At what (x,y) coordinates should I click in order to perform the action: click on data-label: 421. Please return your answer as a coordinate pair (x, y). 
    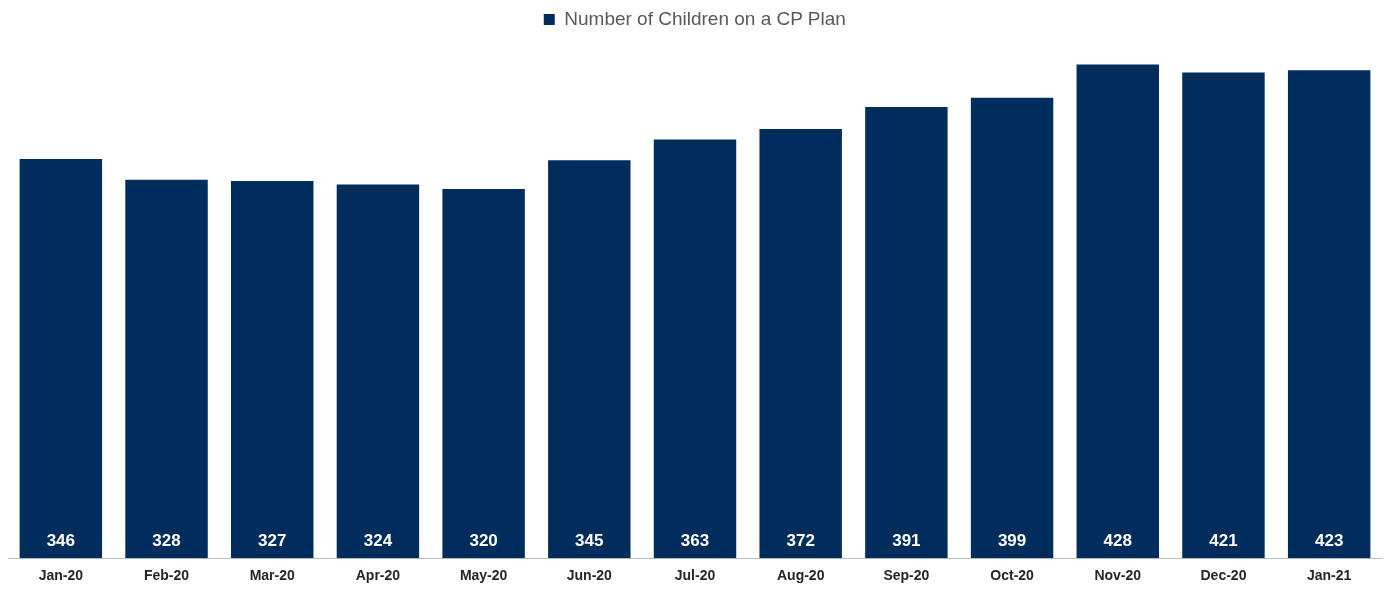
    Looking at the image, I should click on (1223, 541).